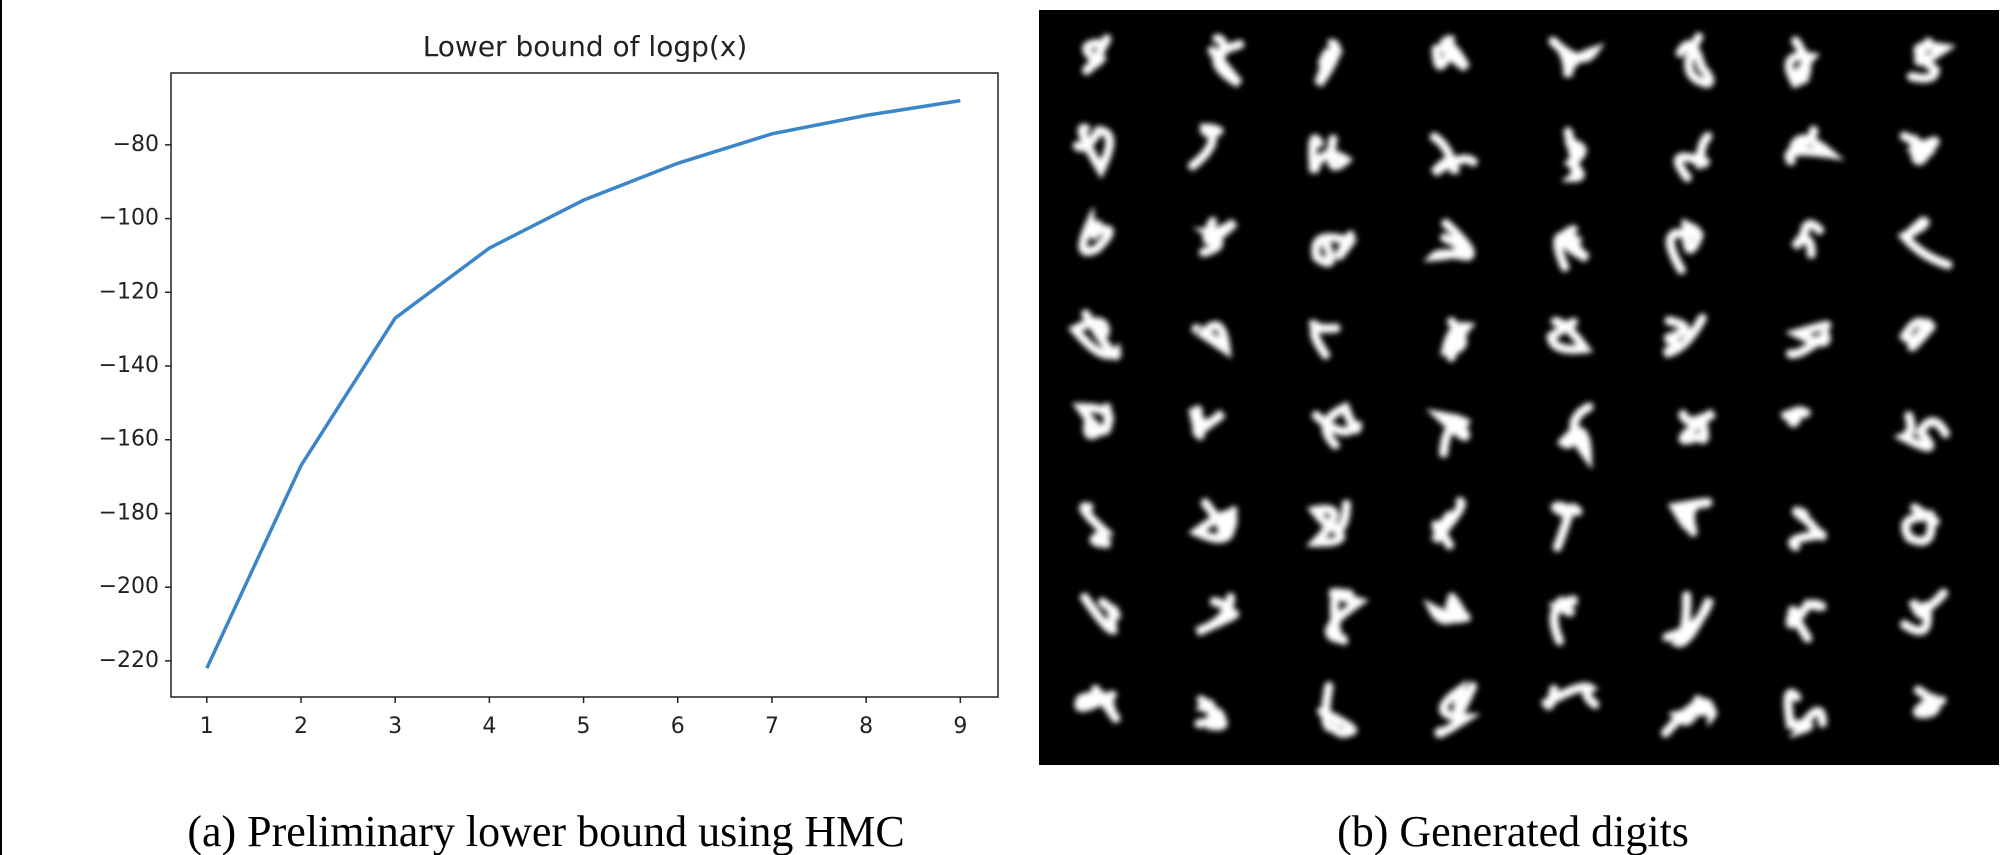 This screenshot has width=2016, height=855. Describe the element at coordinates (129, 291) in the screenshot. I see `y-tick-label: −120` at that location.